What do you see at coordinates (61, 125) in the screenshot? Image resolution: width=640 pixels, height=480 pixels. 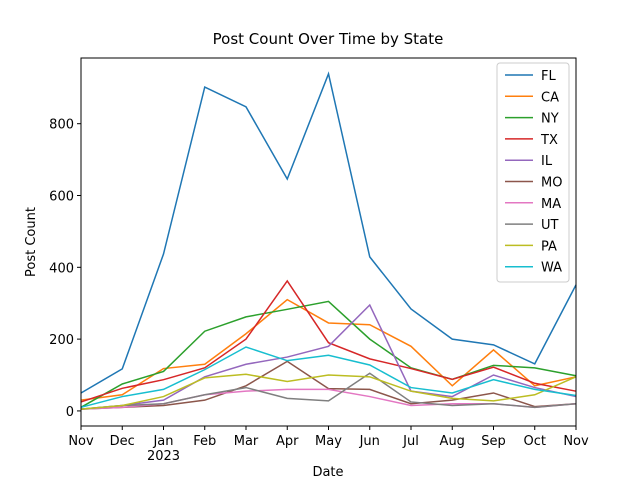 I see `y-tick-label: 800` at bounding box center [61, 125].